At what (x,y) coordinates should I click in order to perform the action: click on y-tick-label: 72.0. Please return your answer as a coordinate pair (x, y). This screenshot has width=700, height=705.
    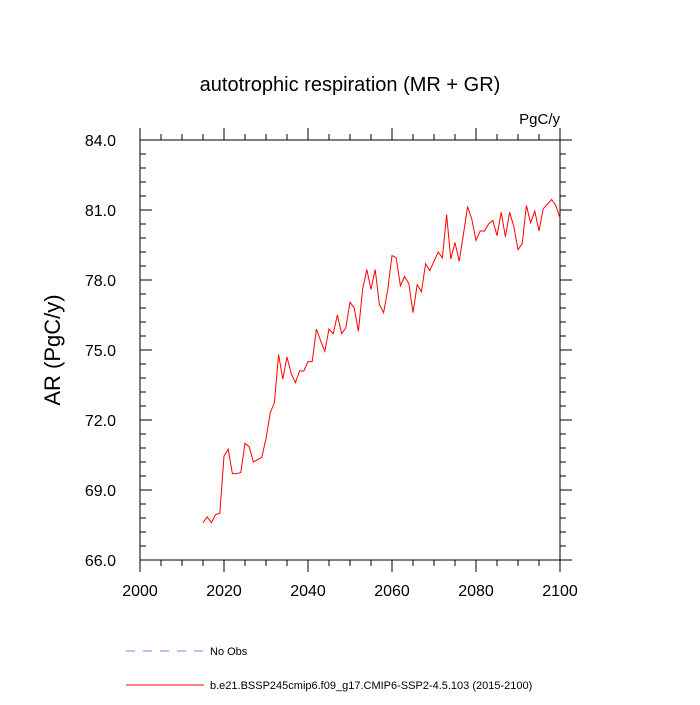
    Looking at the image, I should click on (100, 421).